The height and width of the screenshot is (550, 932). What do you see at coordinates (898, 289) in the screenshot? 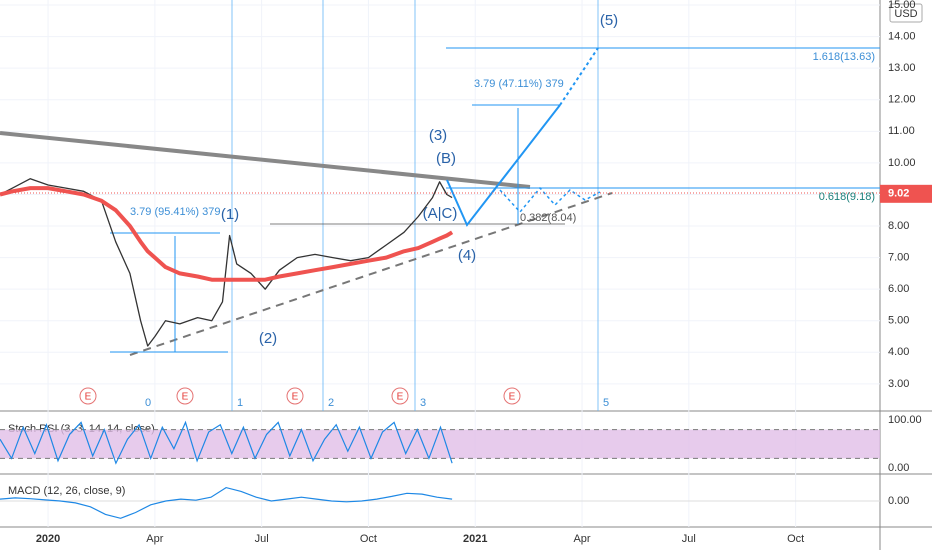
I see `y-tick-label: 6.00` at bounding box center [898, 289].